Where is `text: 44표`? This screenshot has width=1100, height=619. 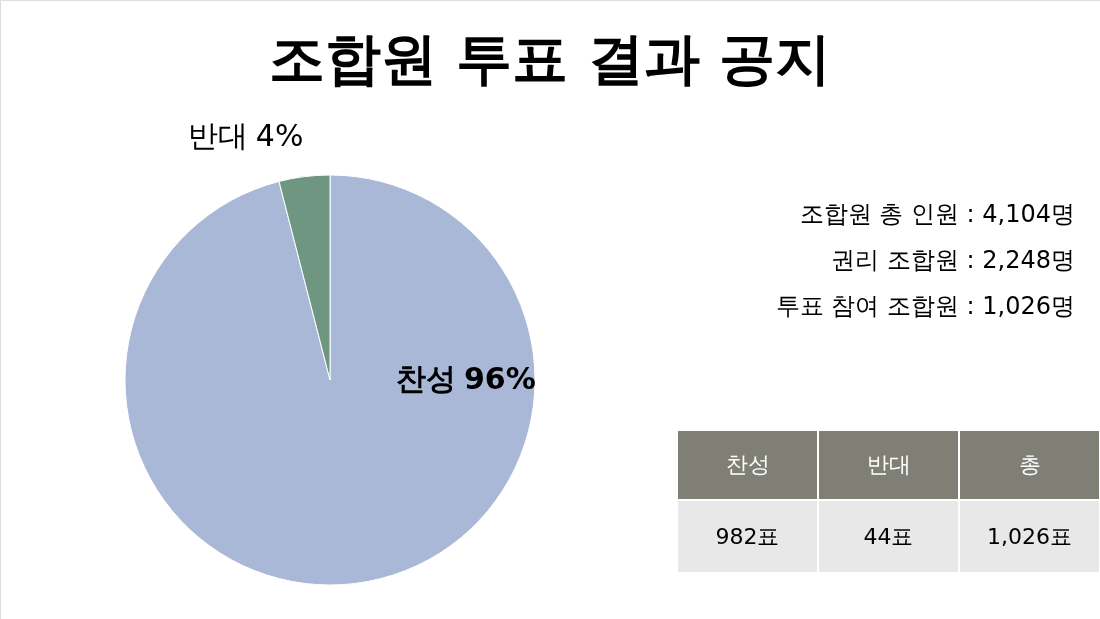
text: 44표 is located at coordinates (888, 536).